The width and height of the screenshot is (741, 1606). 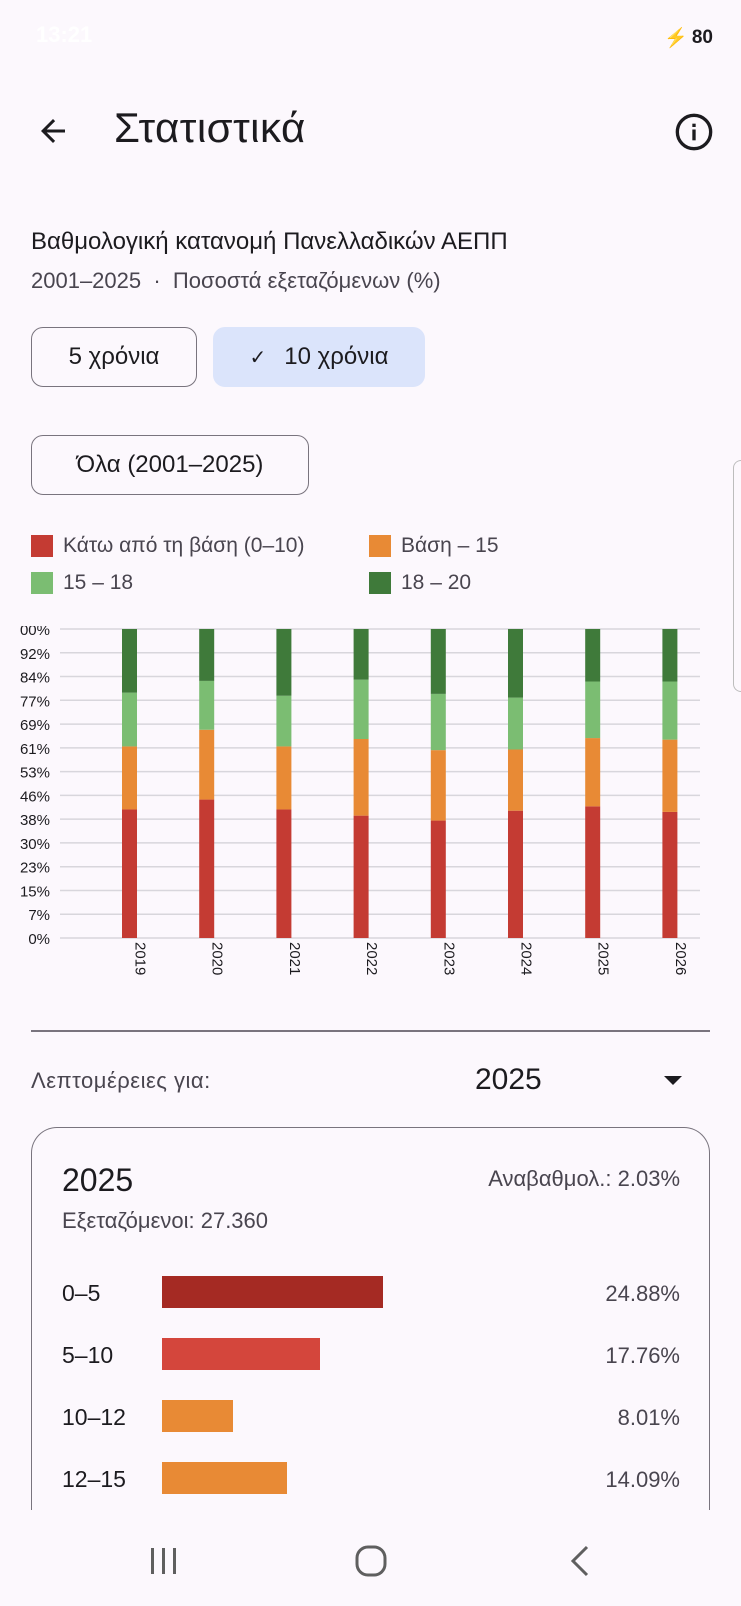 What do you see at coordinates (336, 356) in the screenshot?
I see `chip-10-years-label: 10 χρόνια` at bounding box center [336, 356].